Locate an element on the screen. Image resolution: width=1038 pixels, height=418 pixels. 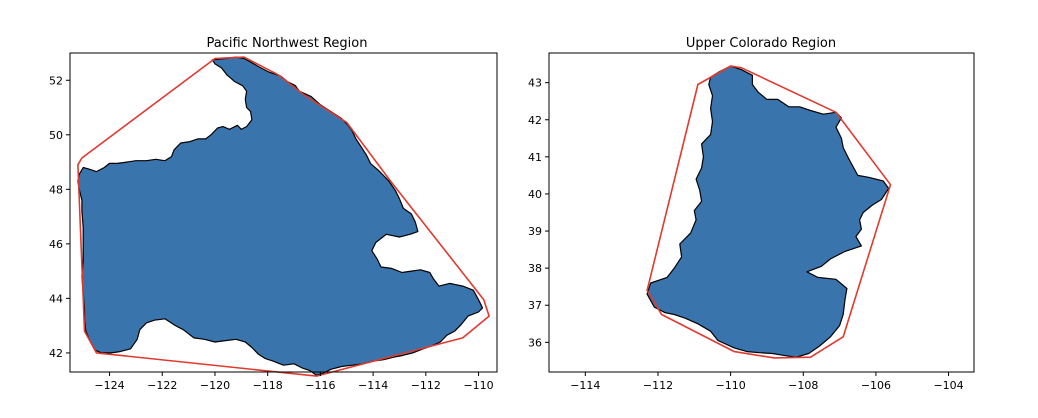
x-tick-label-pacific-northwest: −120 is located at coordinates (215, 385).